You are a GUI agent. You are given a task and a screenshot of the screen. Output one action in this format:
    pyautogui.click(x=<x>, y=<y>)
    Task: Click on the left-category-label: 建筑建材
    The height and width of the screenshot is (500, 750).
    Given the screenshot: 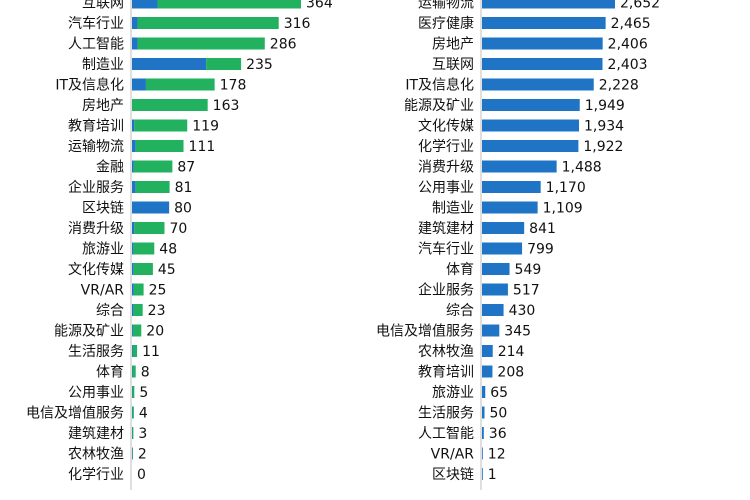 What is the action you would take?
    pyautogui.click(x=96, y=434)
    